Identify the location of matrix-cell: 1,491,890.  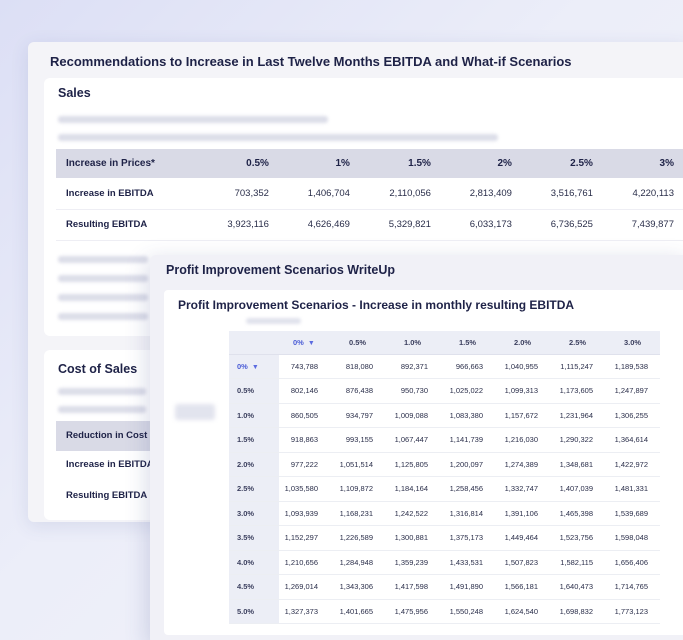
(467, 587).